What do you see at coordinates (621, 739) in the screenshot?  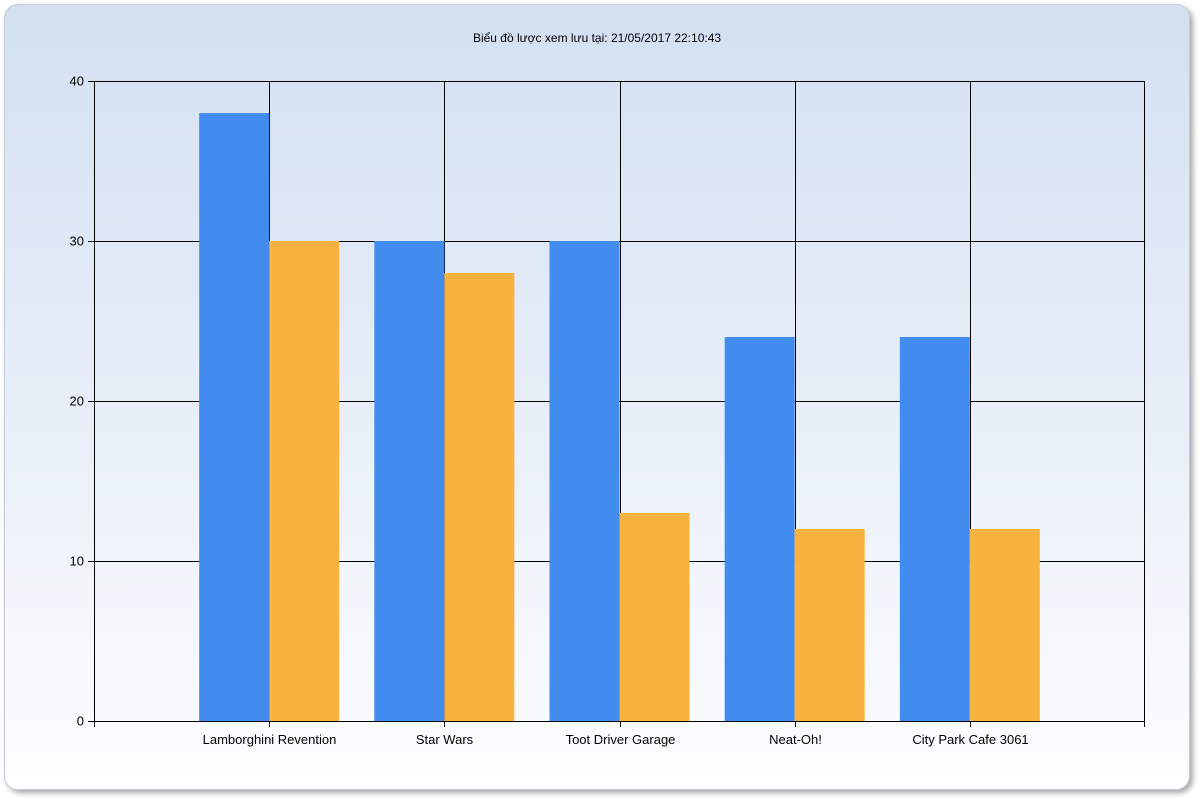 I see `x-tick-label: Toot Driver Garage` at bounding box center [621, 739].